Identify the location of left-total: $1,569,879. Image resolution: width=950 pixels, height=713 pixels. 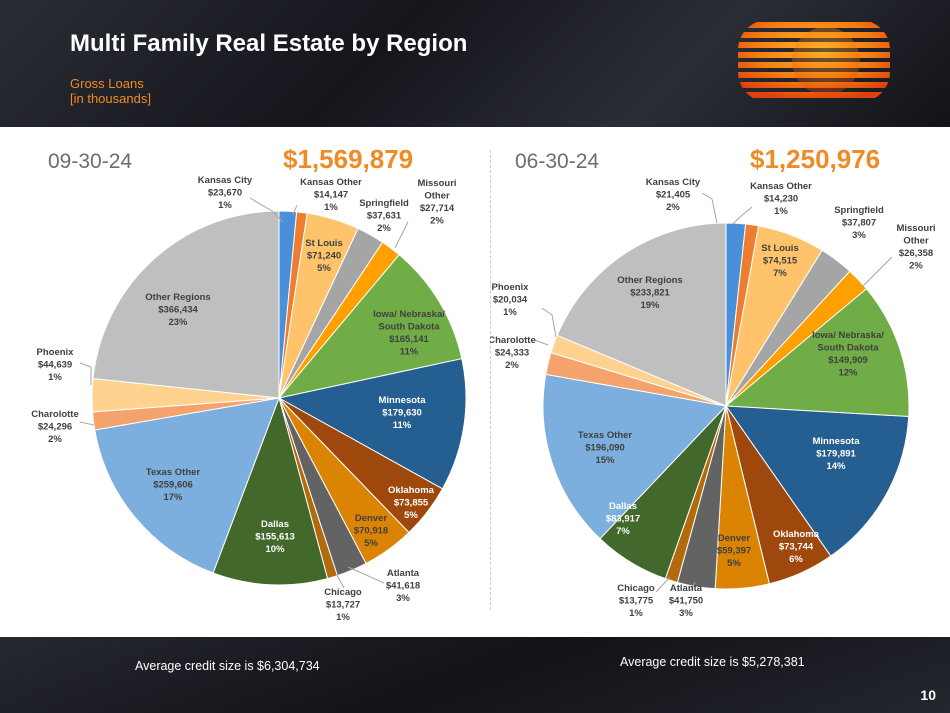
(348, 159).